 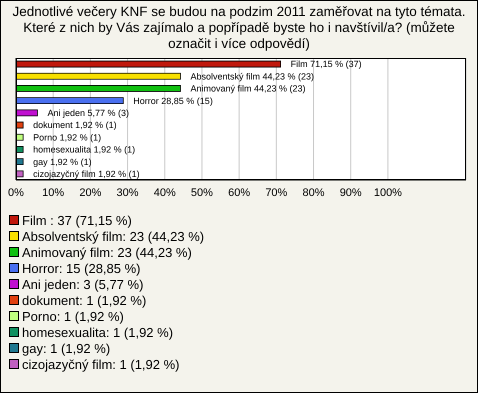 What do you see at coordinates (81, 268) in the screenshot?
I see `text: Horror: 15 (28,85 %)` at bounding box center [81, 268].